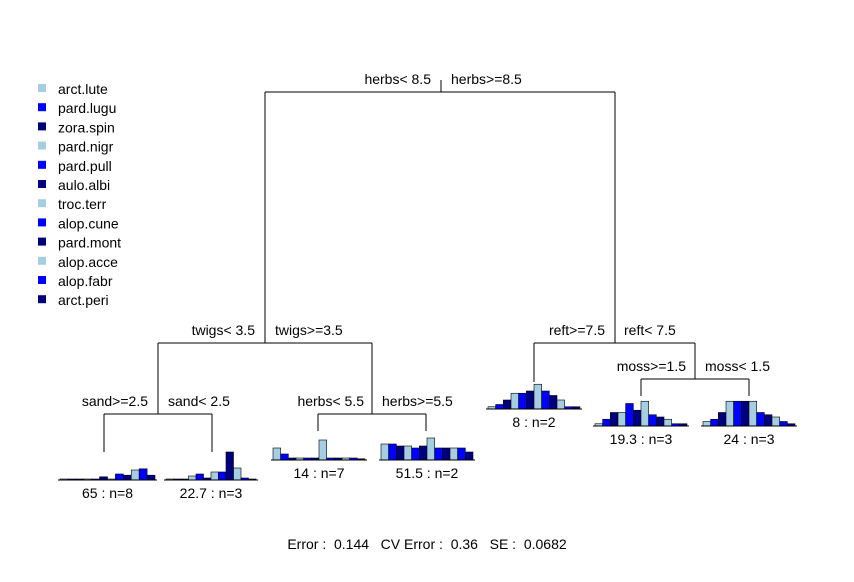 Image resolution: width=854 pixels, height=582 pixels. What do you see at coordinates (83, 89) in the screenshot?
I see `legend-label: arct.lute` at bounding box center [83, 89].